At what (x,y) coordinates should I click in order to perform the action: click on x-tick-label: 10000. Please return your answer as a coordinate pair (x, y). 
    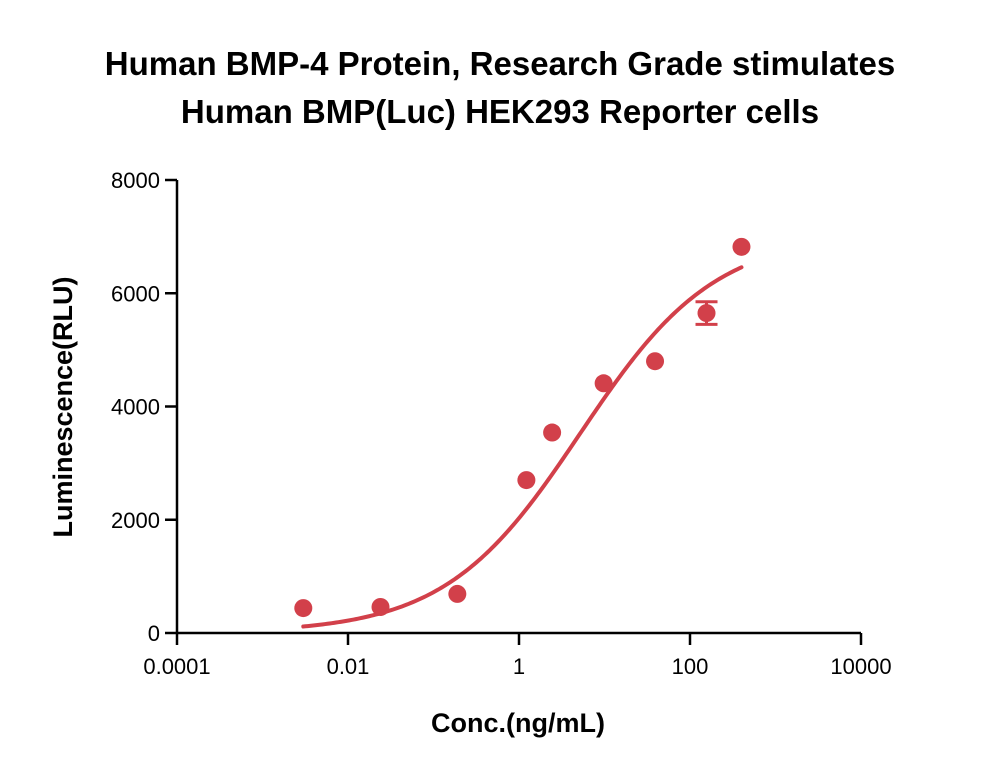
    Looking at the image, I should click on (860, 666).